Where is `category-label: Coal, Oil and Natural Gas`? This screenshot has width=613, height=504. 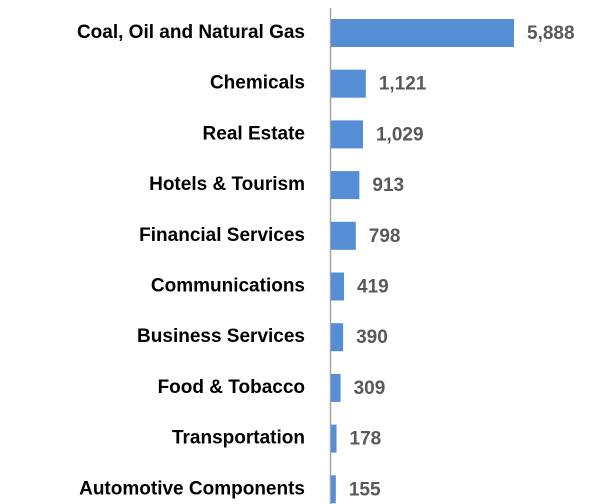 category-label: Coal, Oil and Natural Gas is located at coordinates (191, 32).